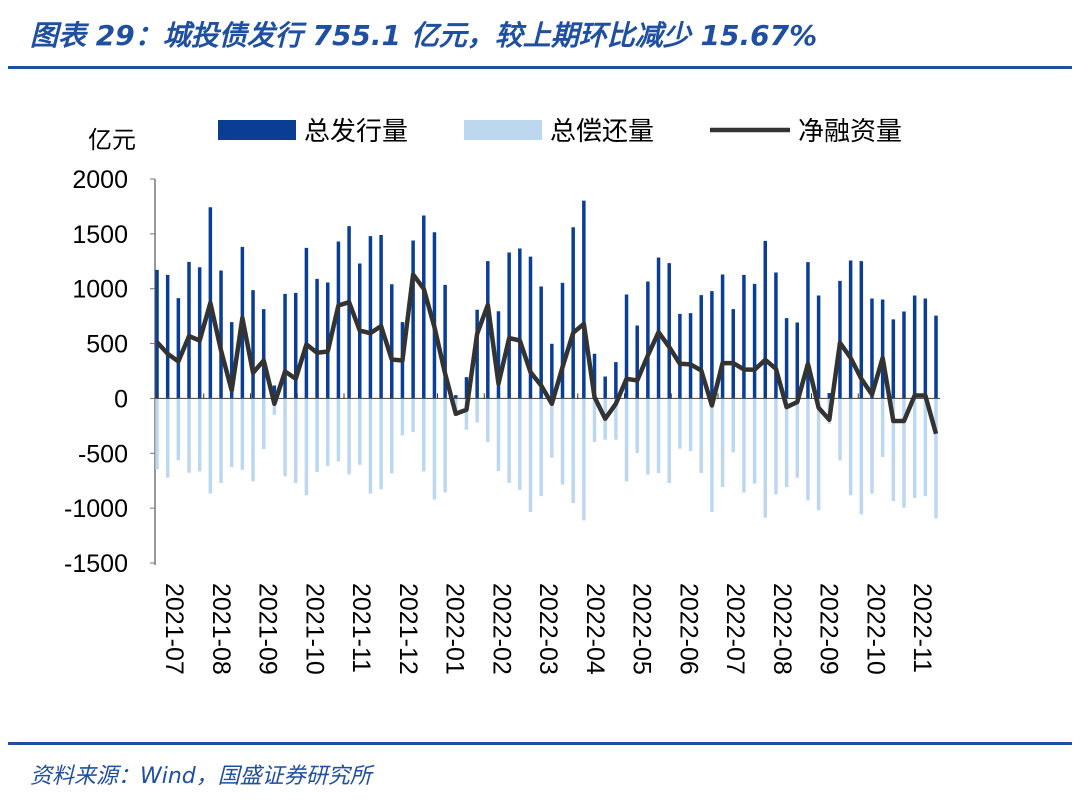 Image resolution: width=1080 pixels, height=801 pixels. What do you see at coordinates (100, 290) in the screenshot?
I see `y-tick-label: 1000` at bounding box center [100, 290].